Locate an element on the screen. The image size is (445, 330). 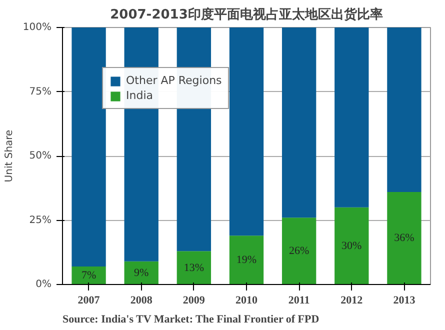
data-label: 7% is located at coordinates (88, 276).